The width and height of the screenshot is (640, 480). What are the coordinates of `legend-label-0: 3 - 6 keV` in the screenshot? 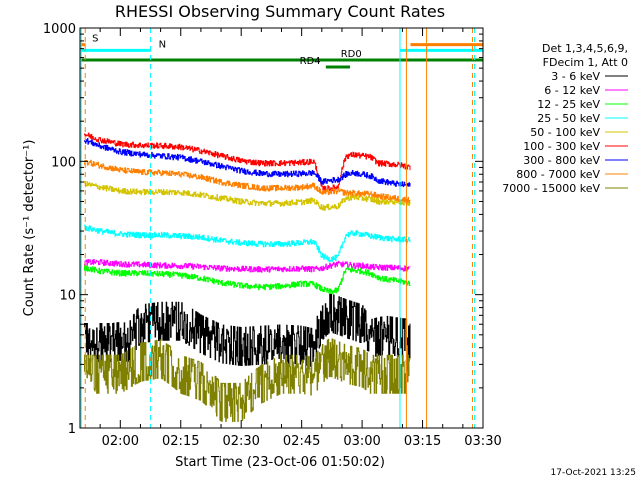 It's located at (575, 76).